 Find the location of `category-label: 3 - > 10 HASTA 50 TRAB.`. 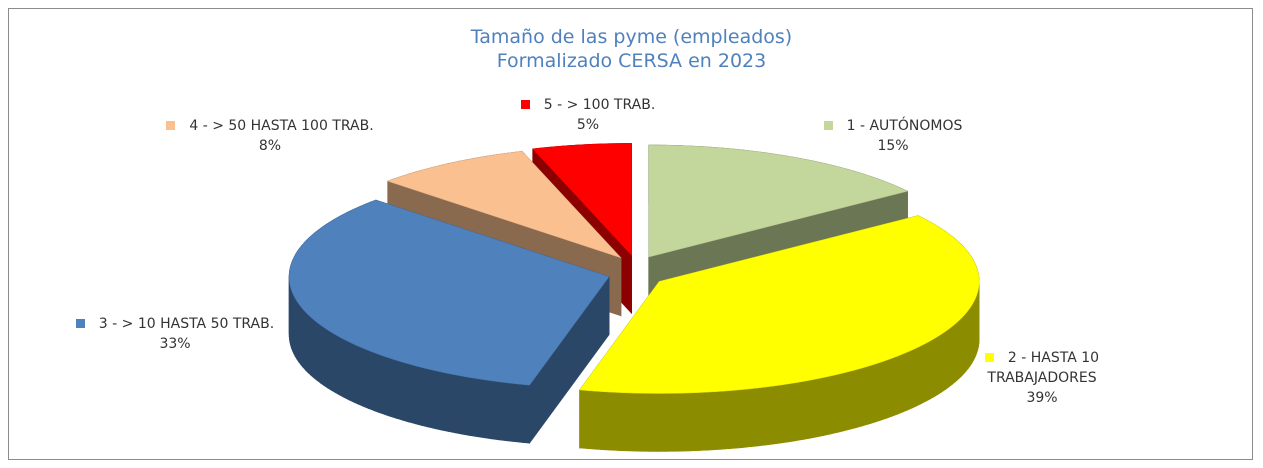

category-label: 3 - > 10 HASTA 50 TRAB. is located at coordinates (186, 324).